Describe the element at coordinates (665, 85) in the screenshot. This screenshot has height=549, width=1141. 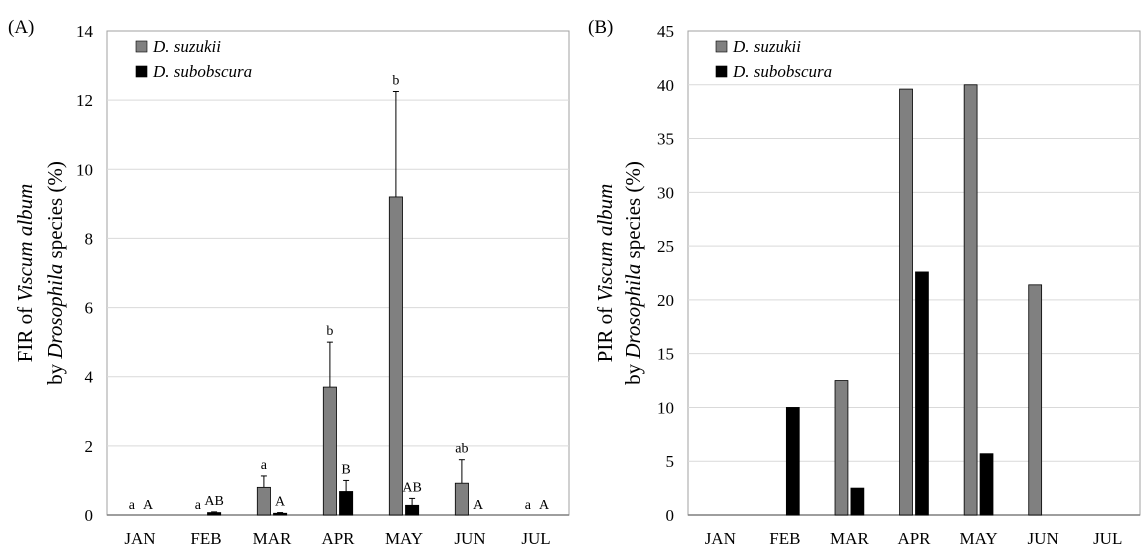
I see `y-tick-label: 40` at that location.